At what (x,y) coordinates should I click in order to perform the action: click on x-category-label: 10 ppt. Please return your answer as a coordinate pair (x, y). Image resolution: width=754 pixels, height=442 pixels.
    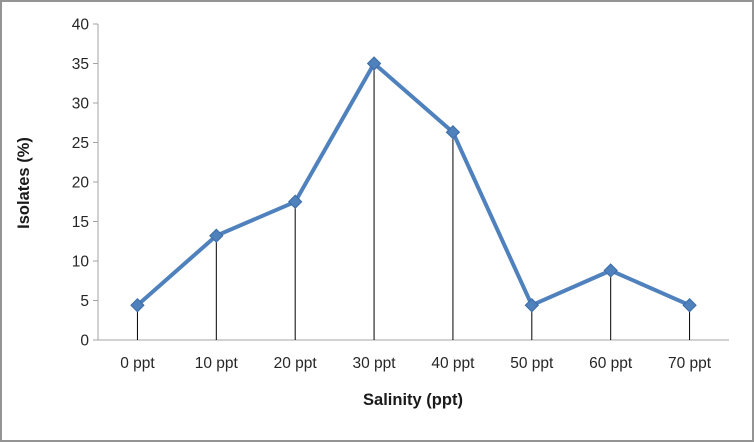
    Looking at the image, I should click on (217, 363).